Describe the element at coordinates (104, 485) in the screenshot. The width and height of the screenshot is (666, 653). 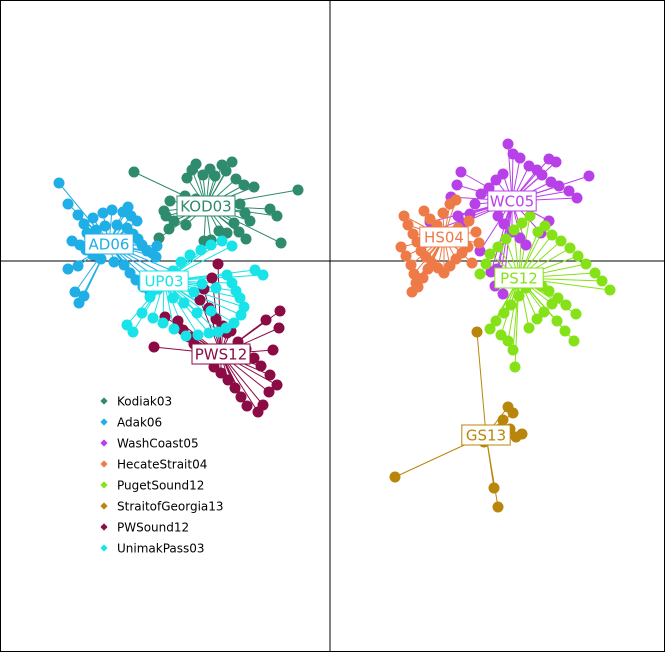
I see `legend-marker-pugetsound12` at that location.